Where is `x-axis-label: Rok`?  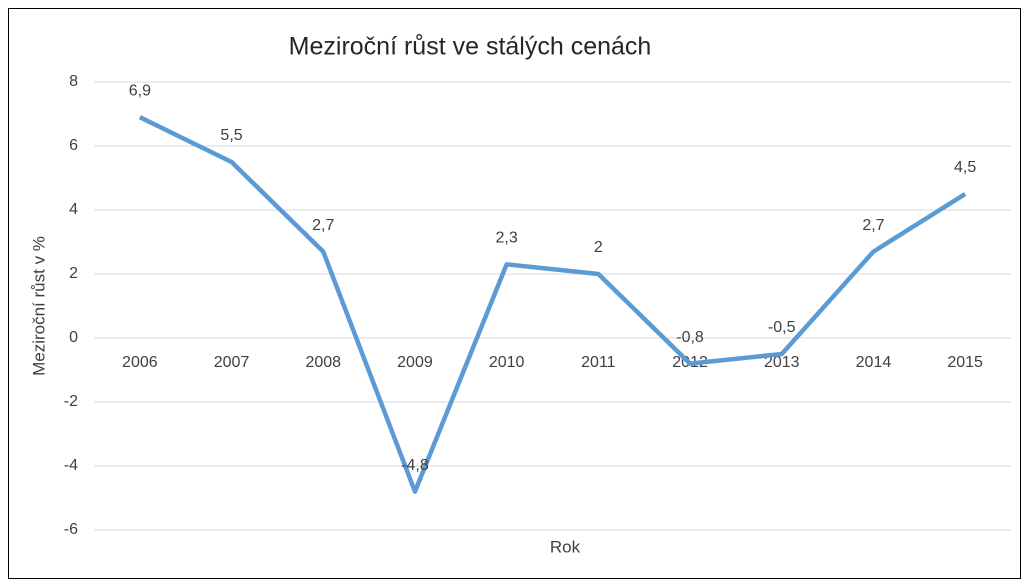
x-axis-label: Rok is located at coordinates (565, 546).